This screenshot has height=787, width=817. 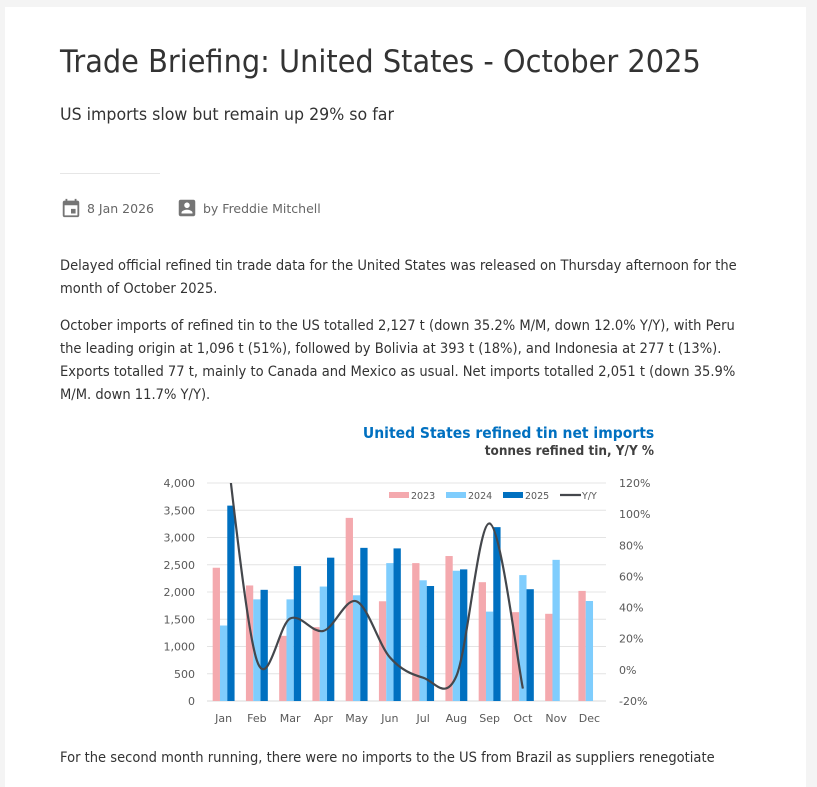 What do you see at coordinates (508, 433) in the screenshot?
I see `chart-title: United States refined tin net imports` at bounding box center [508, 433].